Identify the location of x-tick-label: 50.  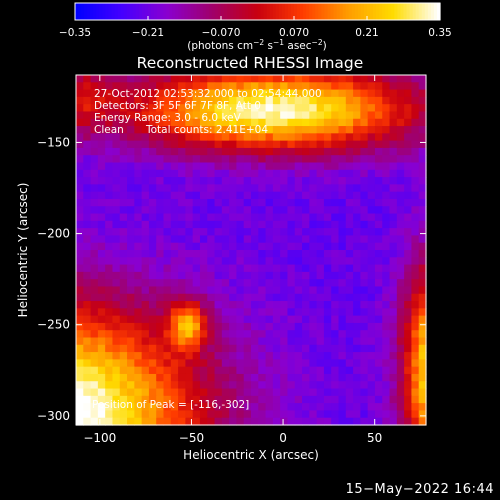
(374, 438).